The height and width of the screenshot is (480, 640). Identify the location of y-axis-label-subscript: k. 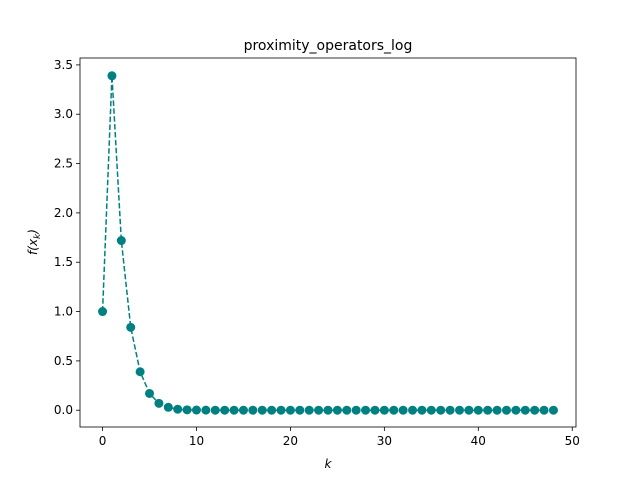
(38, 236).